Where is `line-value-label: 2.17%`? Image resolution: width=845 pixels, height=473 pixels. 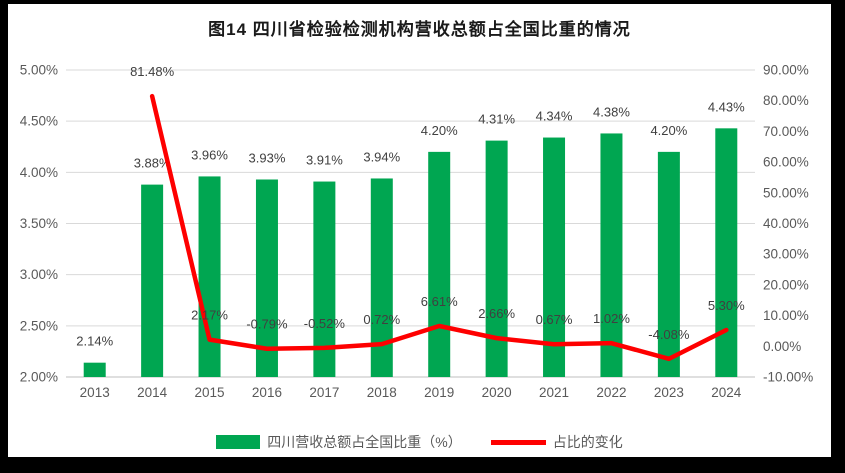
line-value-label: 2.17% is located at coordinates (209, 315).